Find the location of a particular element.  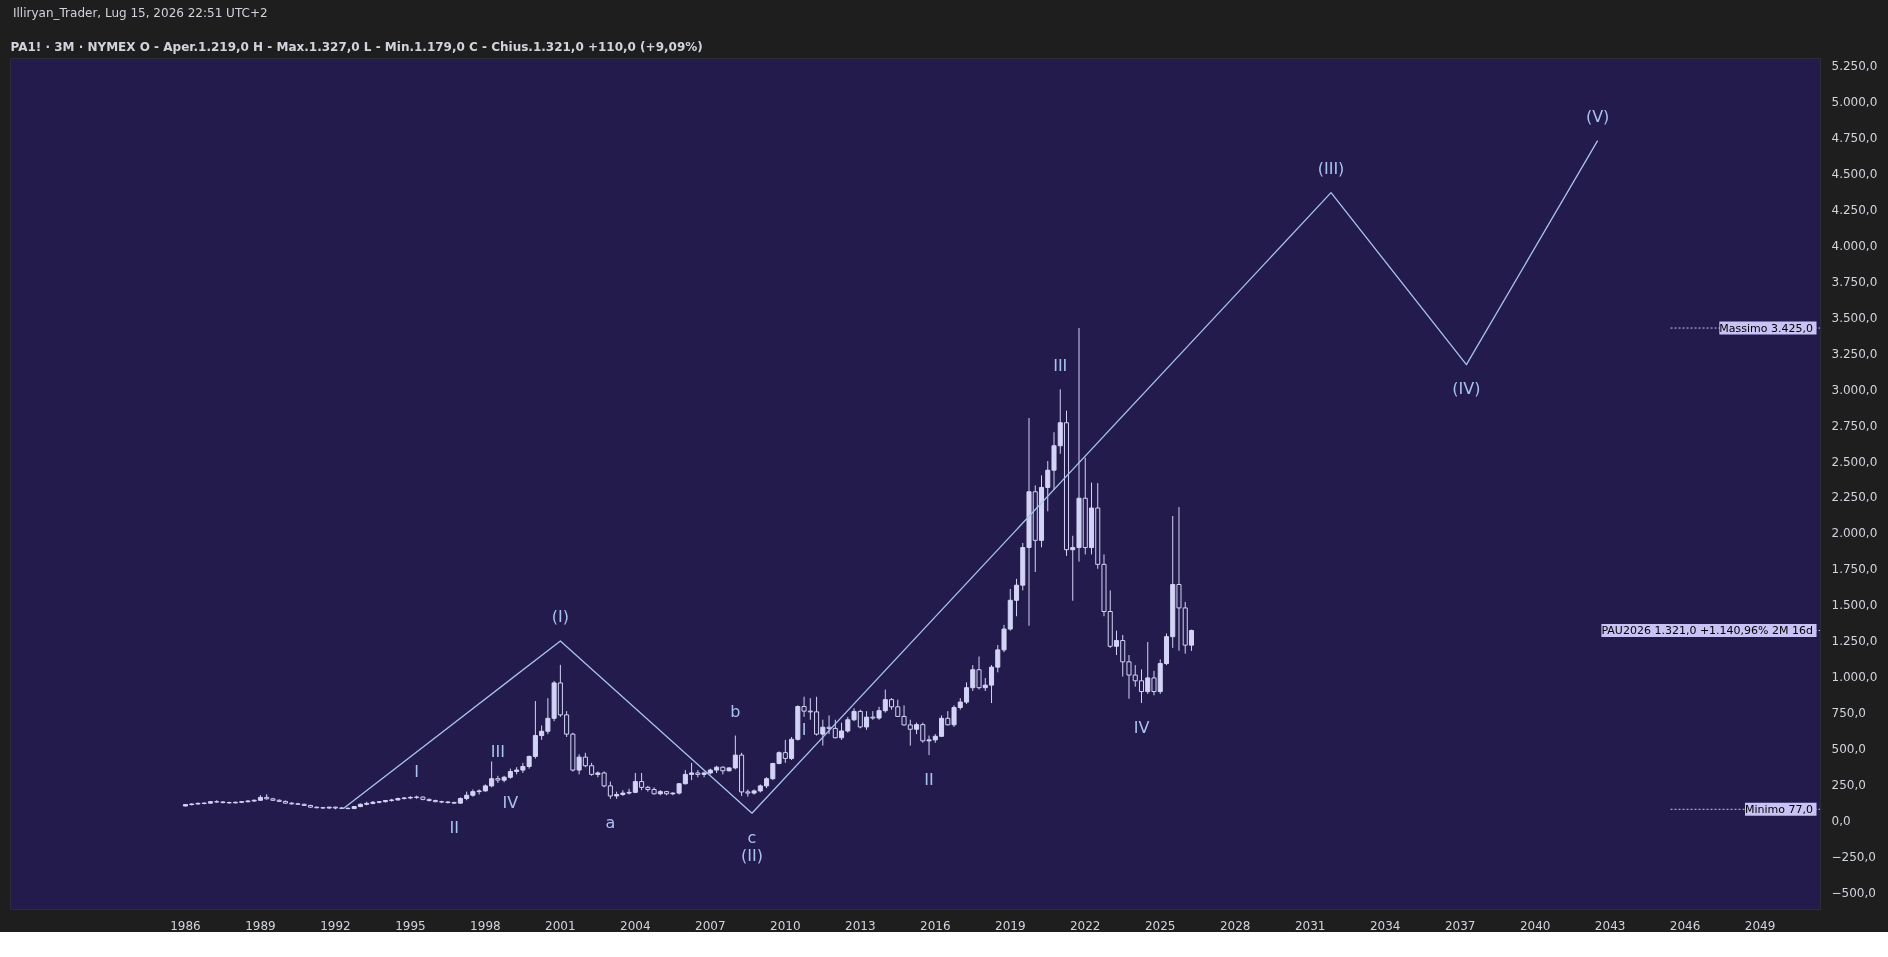

x-tick-label: 2046 is located at coordinates (1685, 925).